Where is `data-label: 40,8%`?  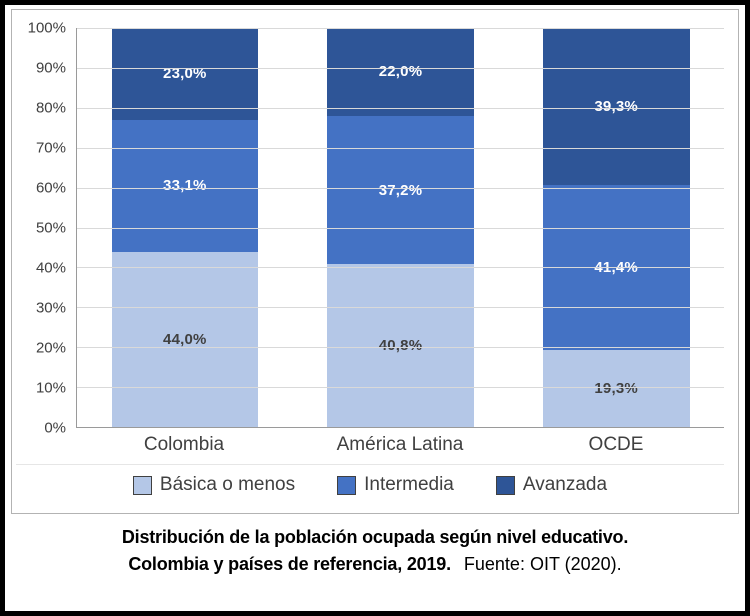
data-label: 40,8% is located at coordinates (400, 346).